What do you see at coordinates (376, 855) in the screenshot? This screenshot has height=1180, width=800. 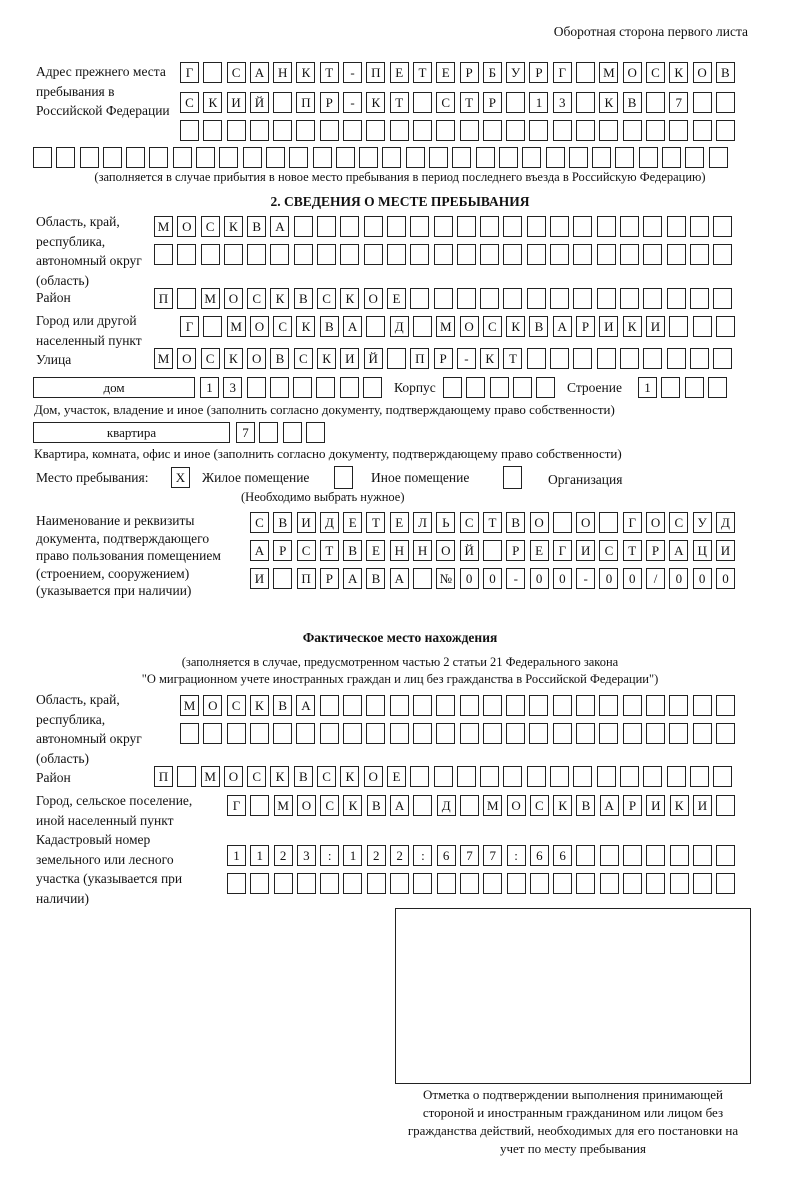 I see `letter-cell: 2` at bounding box center [376, 855].